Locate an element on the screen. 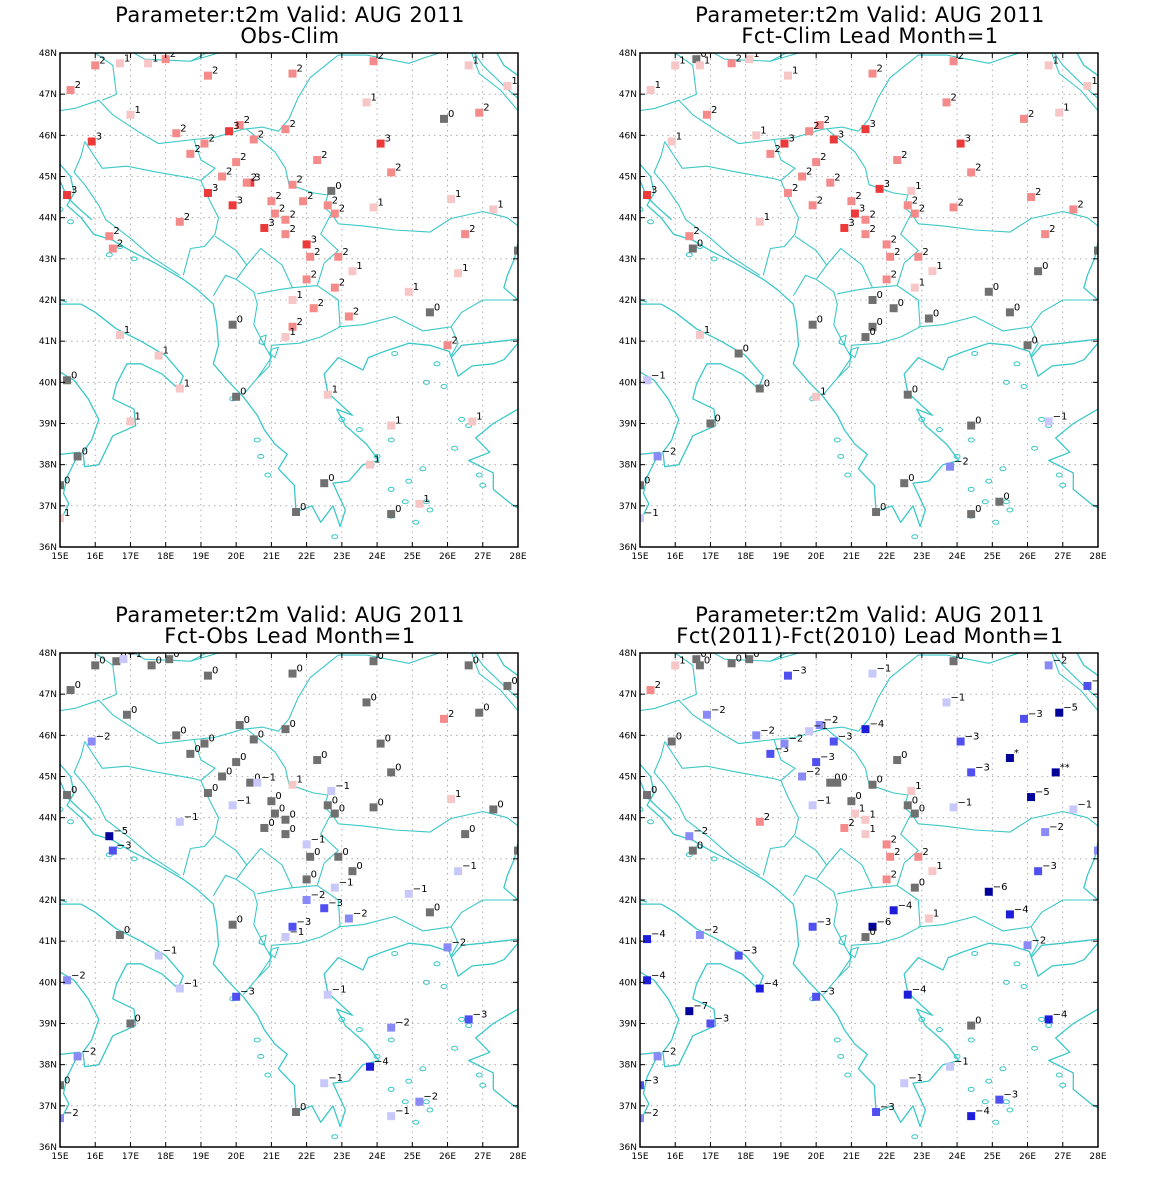  lon-tick-label: 26E is located at coordinates (1027, 1157).